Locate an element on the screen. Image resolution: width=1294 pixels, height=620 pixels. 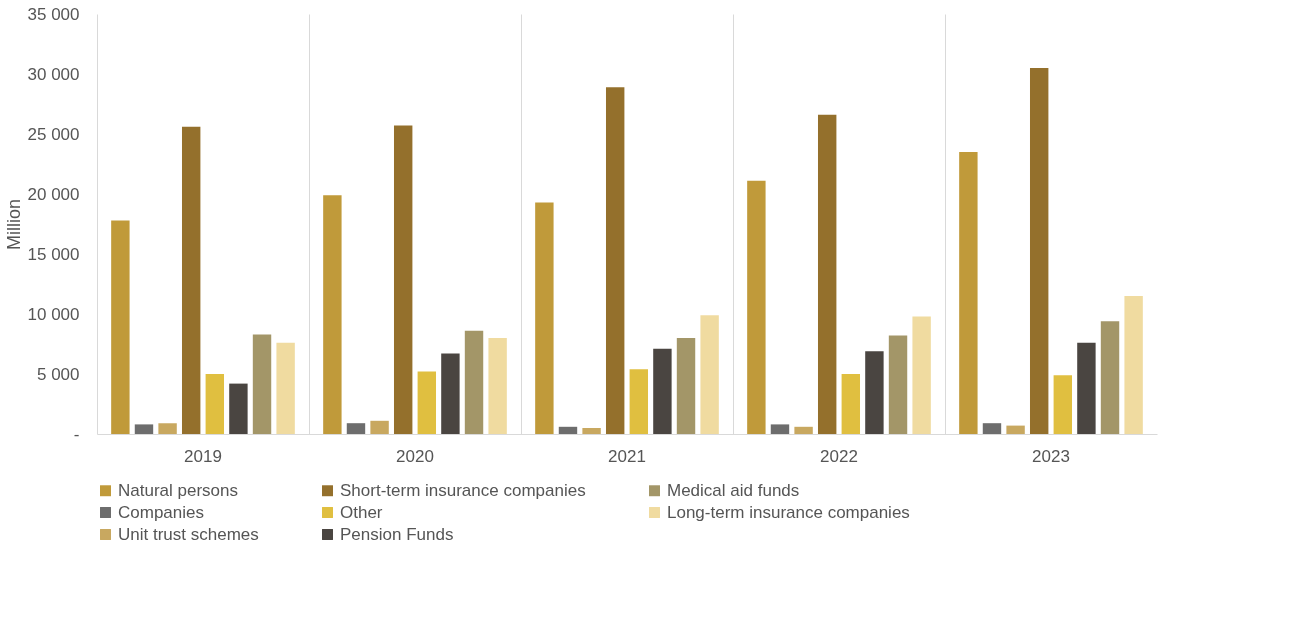
x-tick-label: 2019 is located at coordinates (203, 456).